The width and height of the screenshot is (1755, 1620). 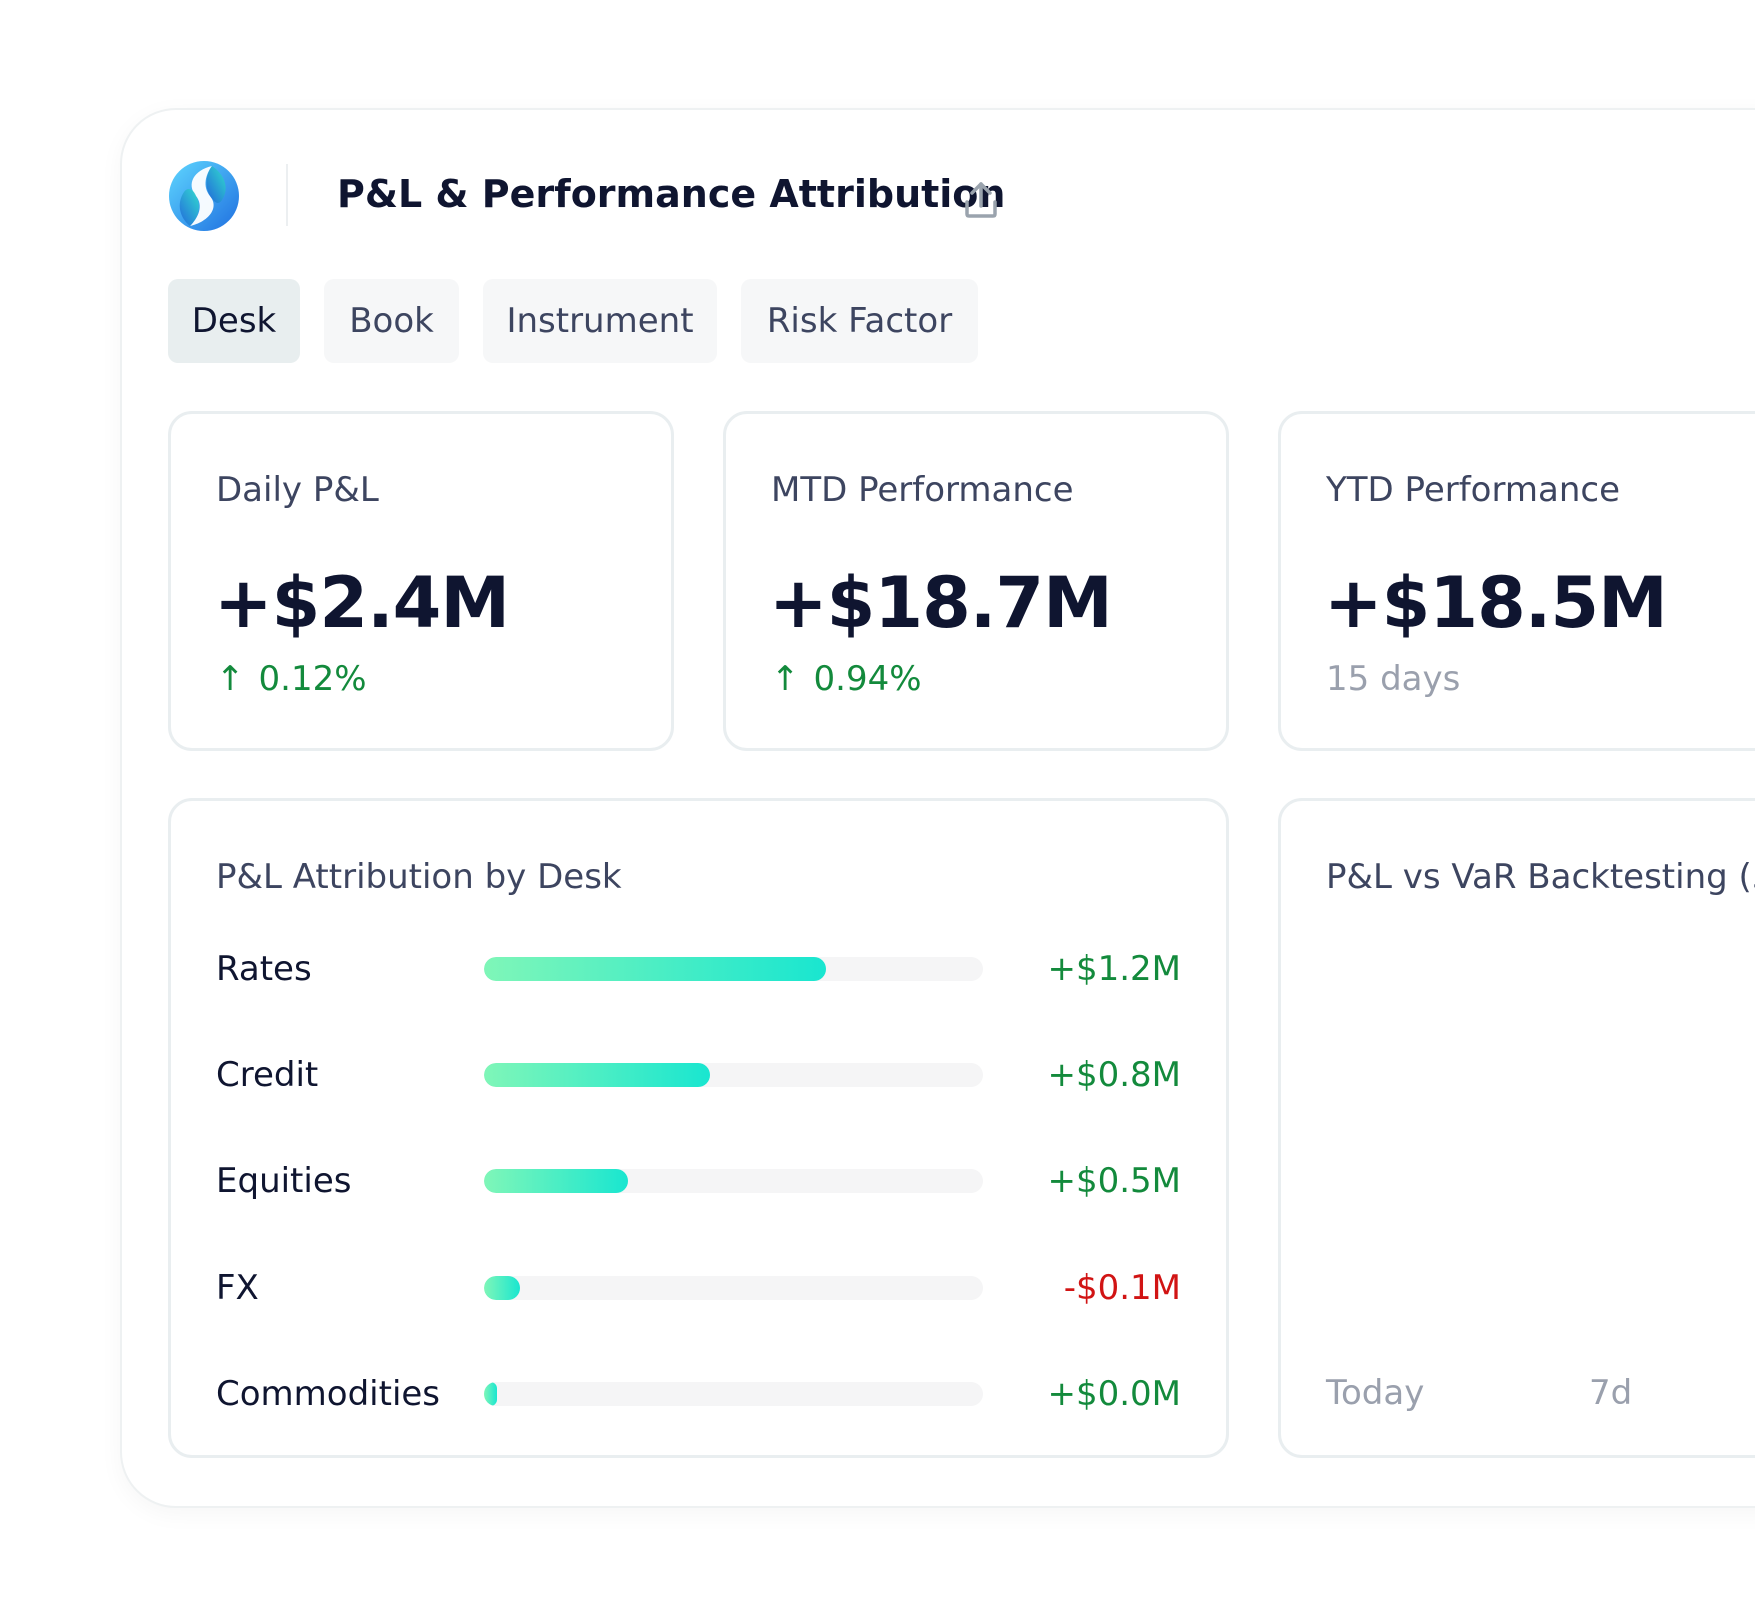 I want to click on kpi-card-daily-pnl: Daily P&L +$2.4M ↑ 0.12%, so click(x=421, y=581).